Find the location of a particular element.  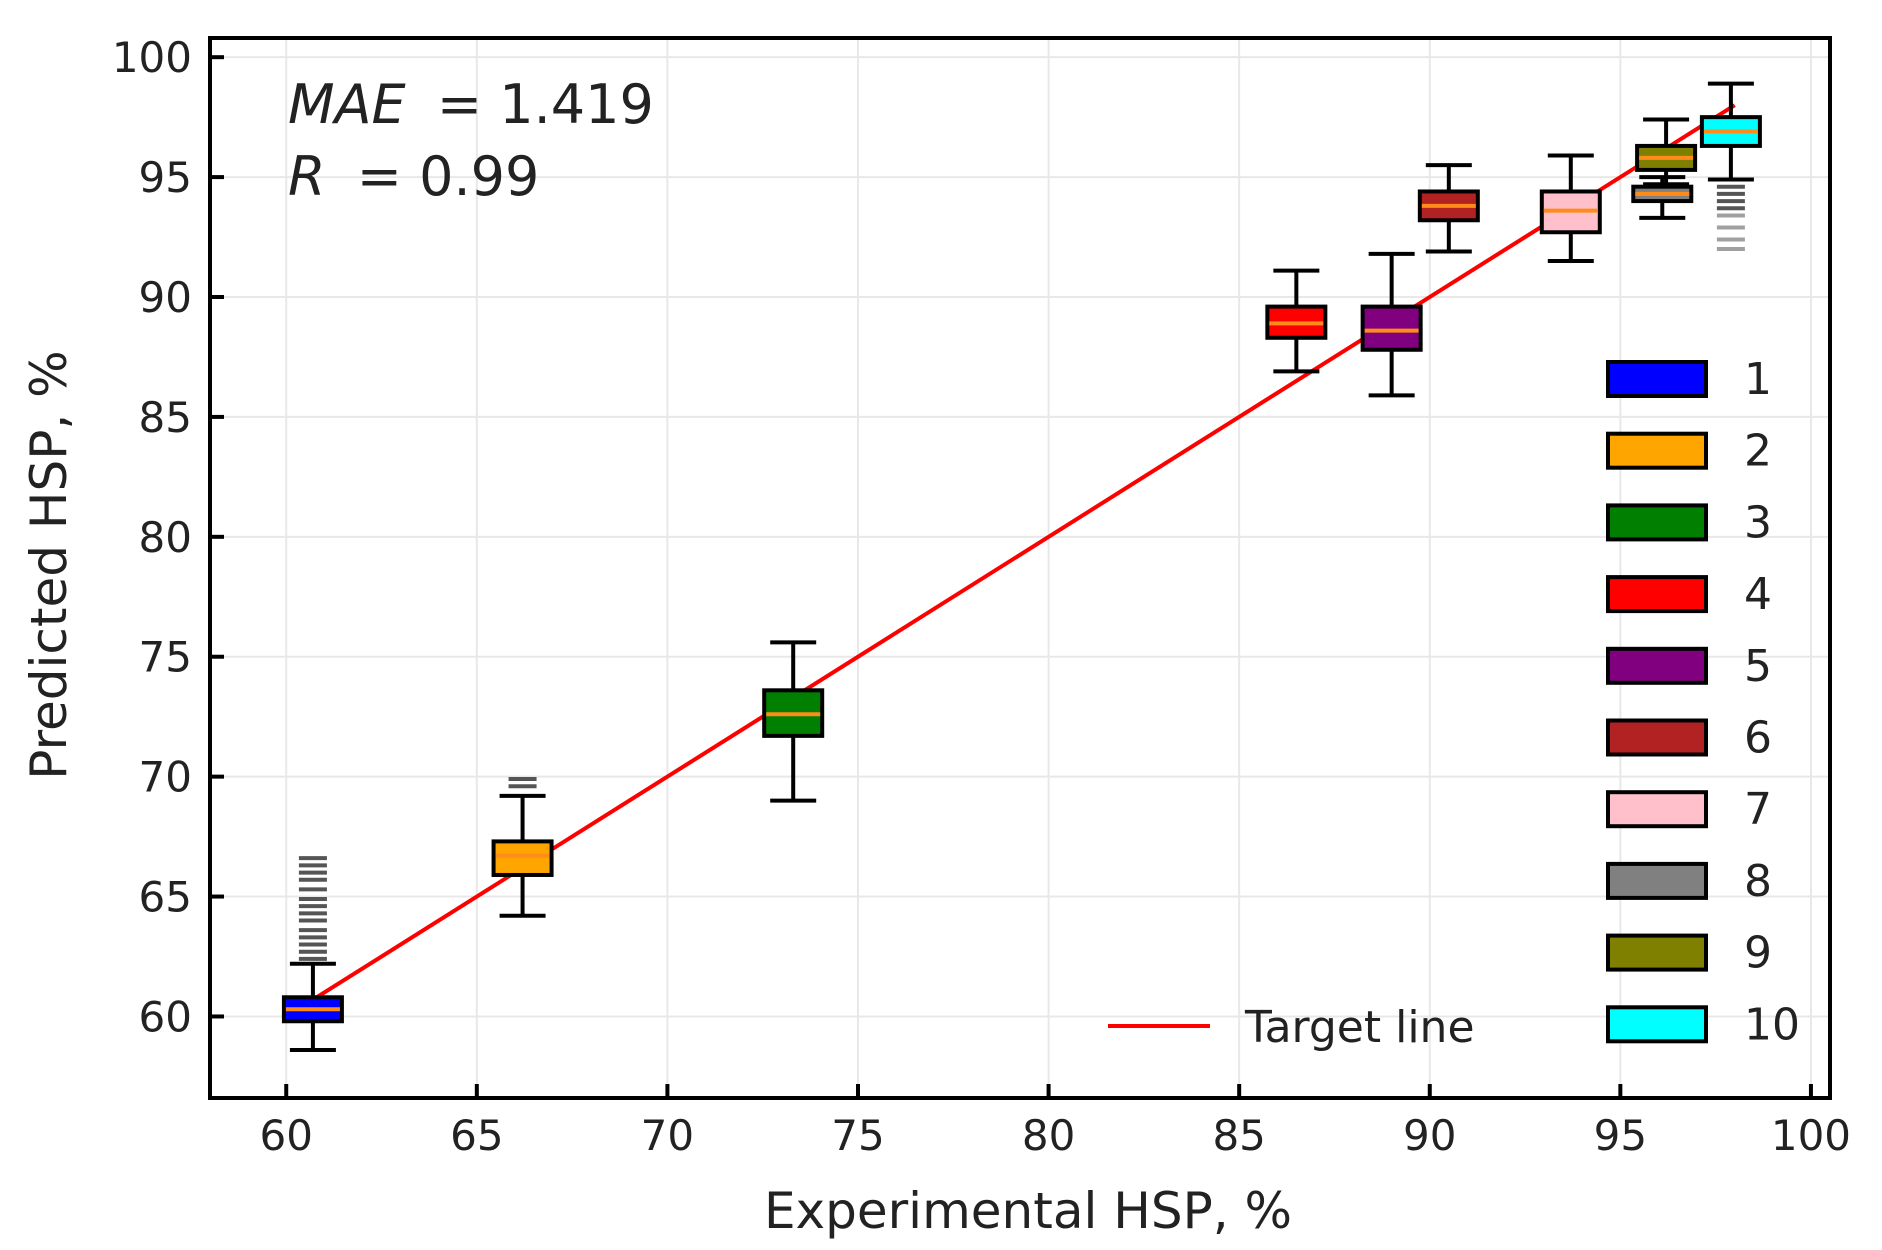

y-tick-label: 100 is located at coordinates (152, 57).